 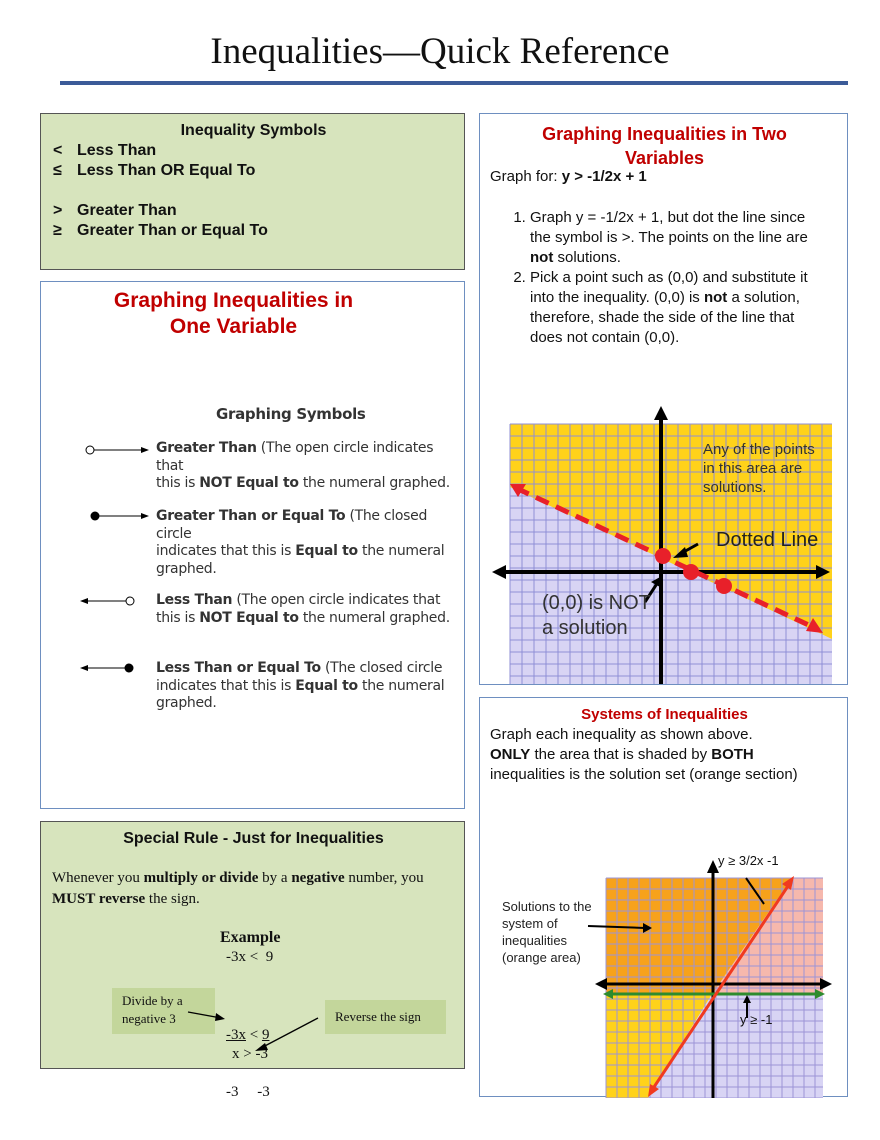 What do you see at coordinates (662, 545) in the screenshot?
I see `two-variable-graph` at bounding box center [662, 545].